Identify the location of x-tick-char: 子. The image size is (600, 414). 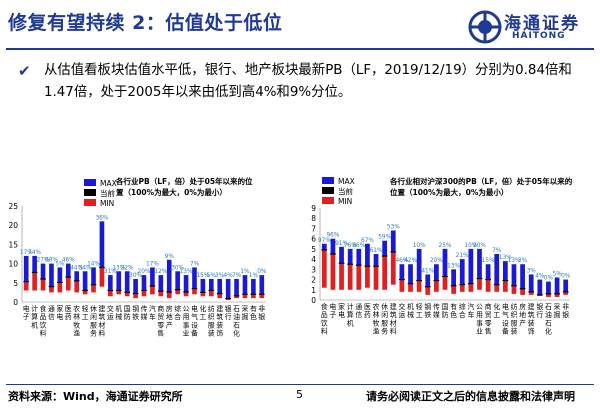
(26, 317).